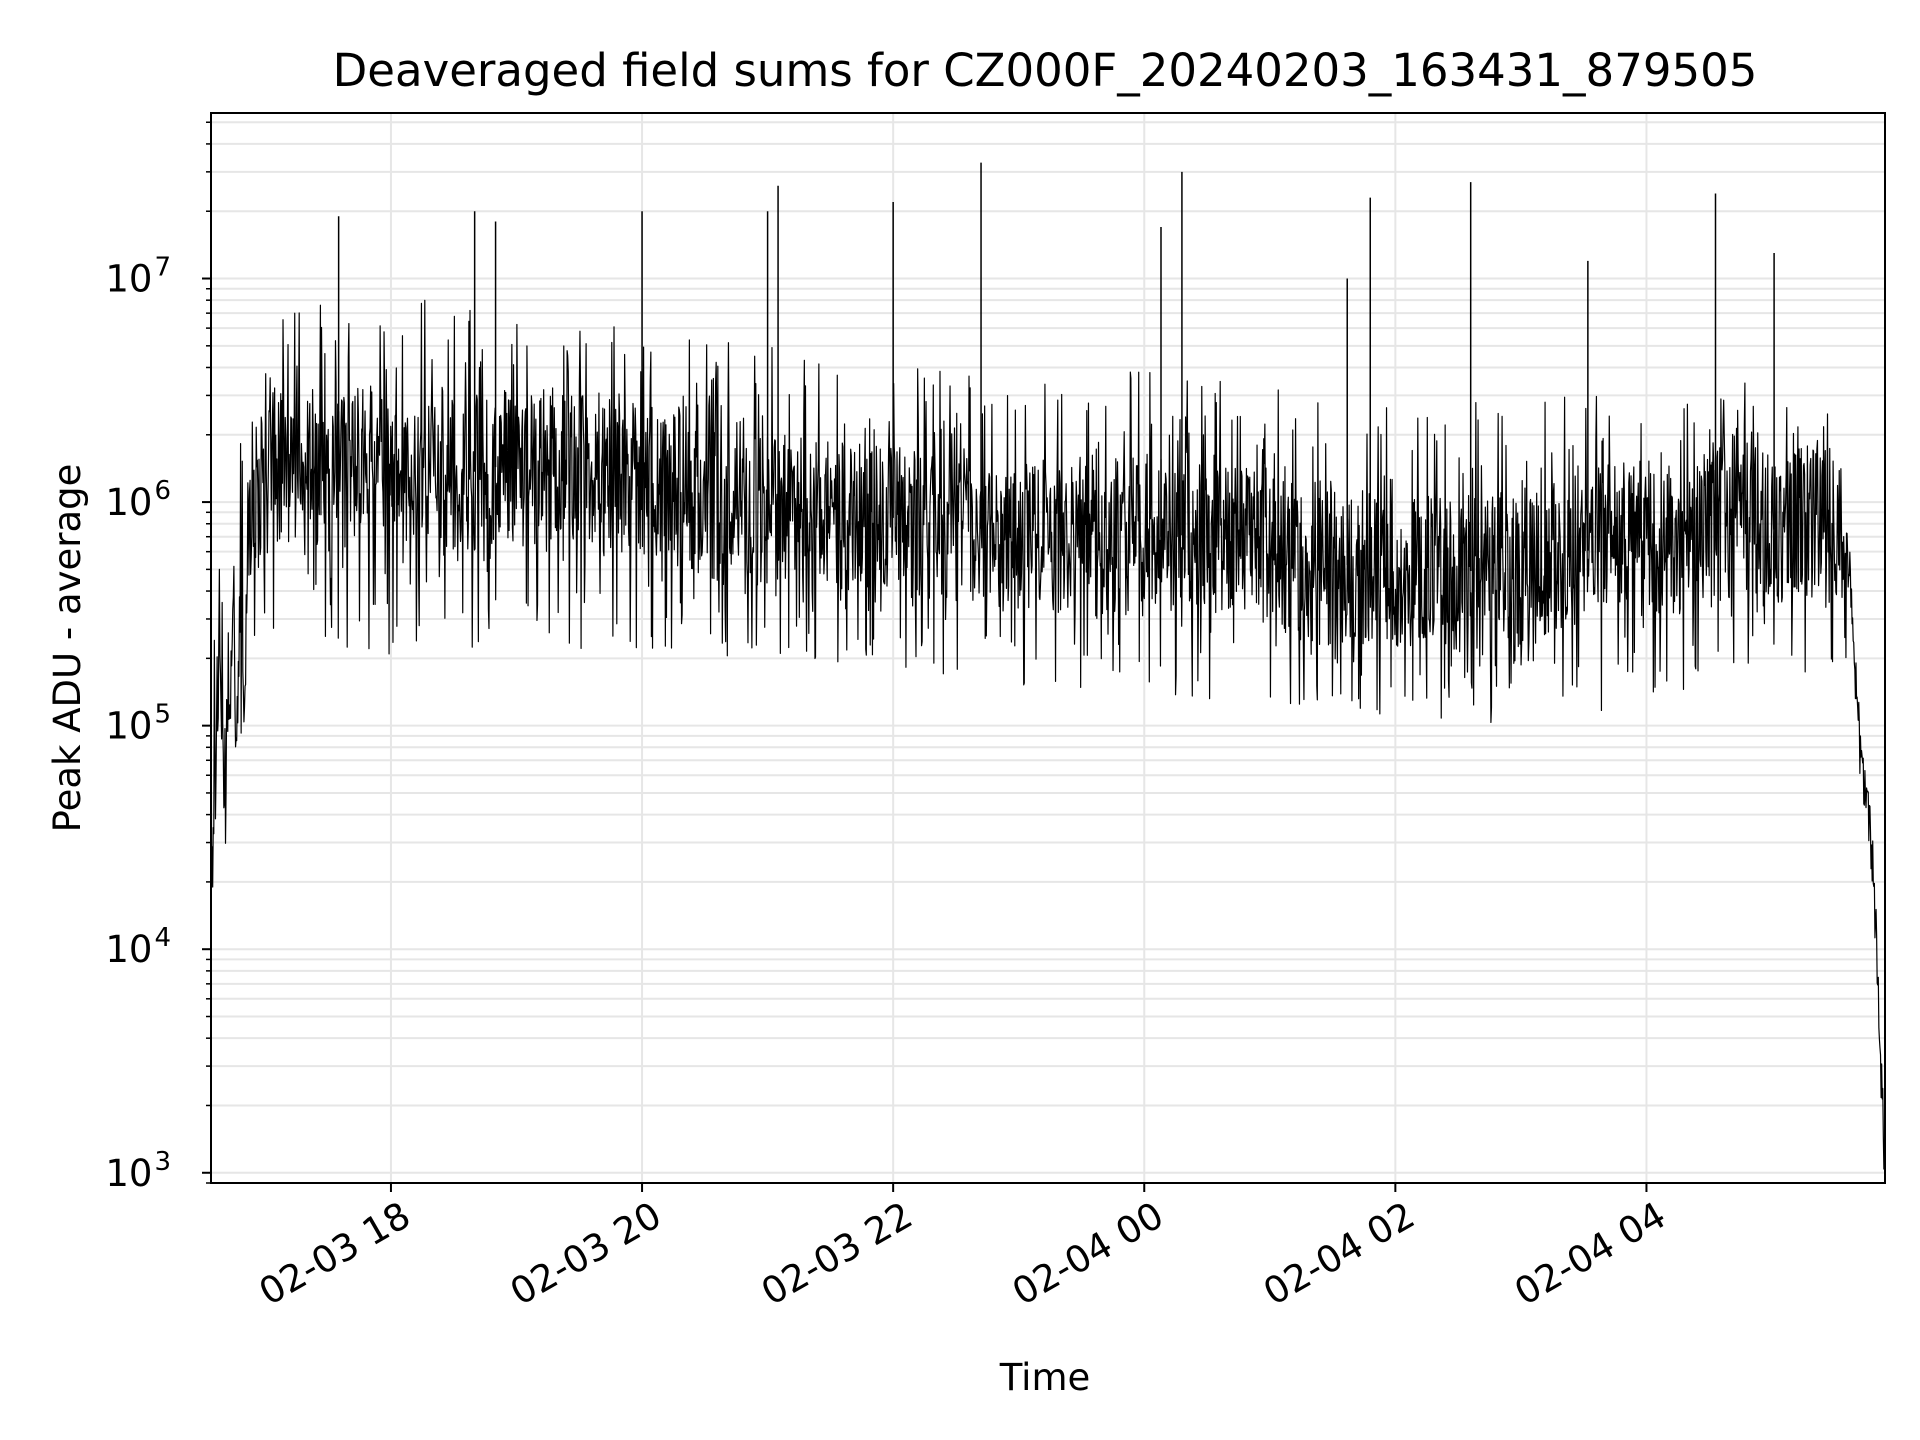  I want to click on y-tick-exponent: 5, so click(162, 715).